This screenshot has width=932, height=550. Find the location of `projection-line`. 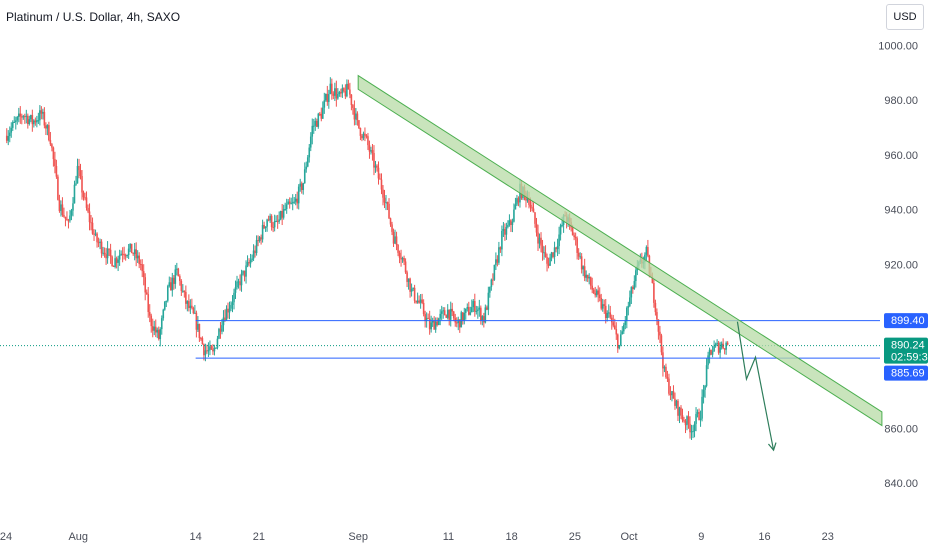

projection-line is located at coordinates (755, 386).